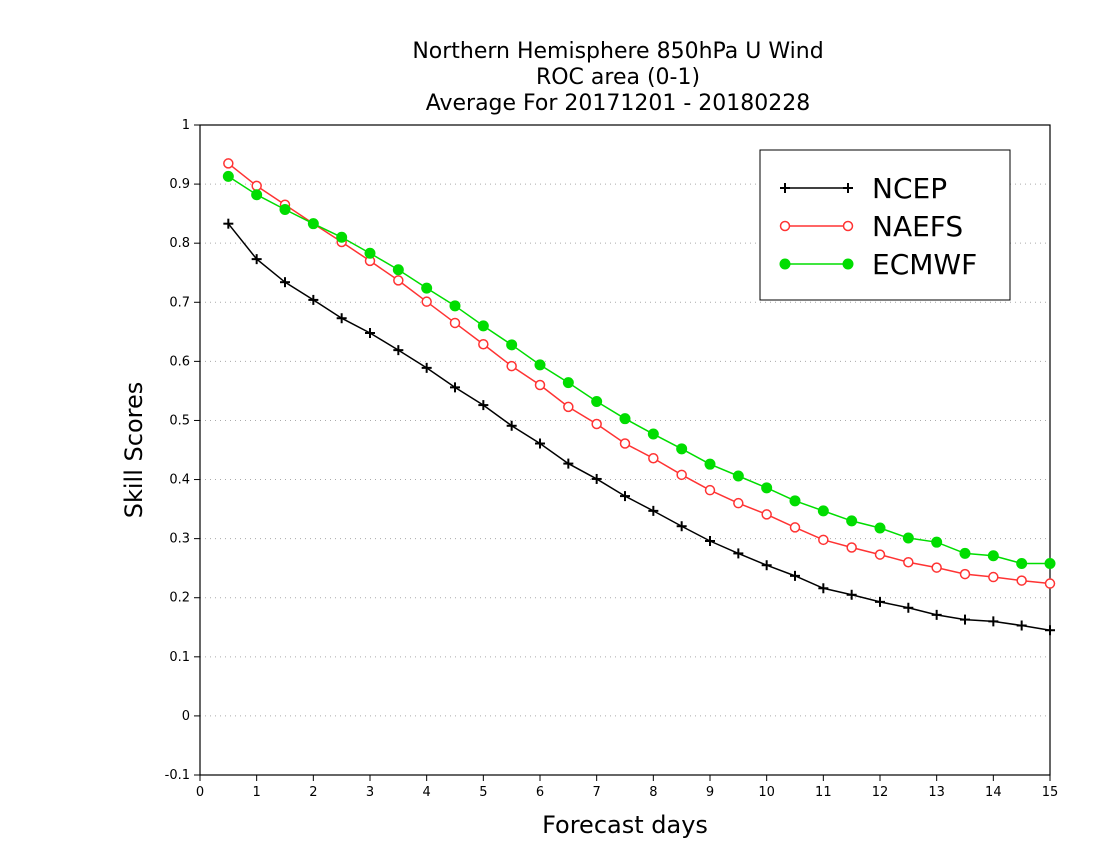 This screenshot has height=850, width=1100. Describe the element at coordinates (179, 598) in the screenshot. I see `y-tick-label: 0.2` at that location.